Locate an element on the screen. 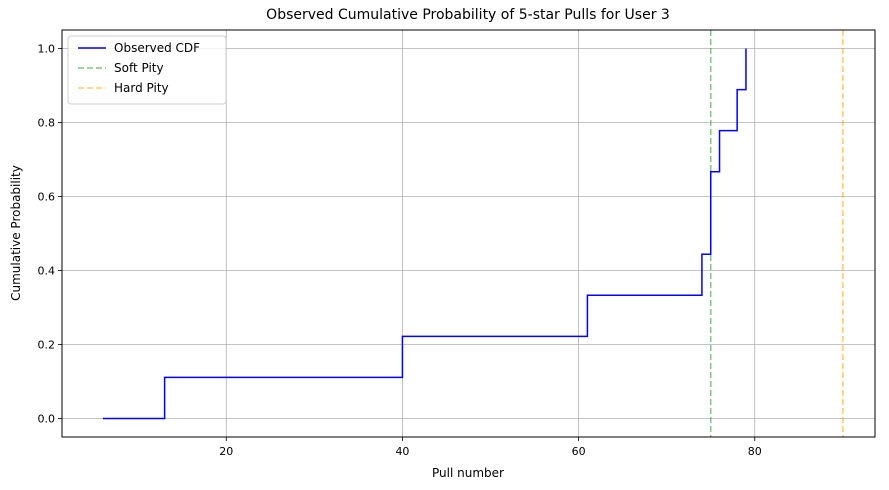 This screenshot has height=490, width=889. legend-label: Hard Pity is located at coordinates (141, 88).